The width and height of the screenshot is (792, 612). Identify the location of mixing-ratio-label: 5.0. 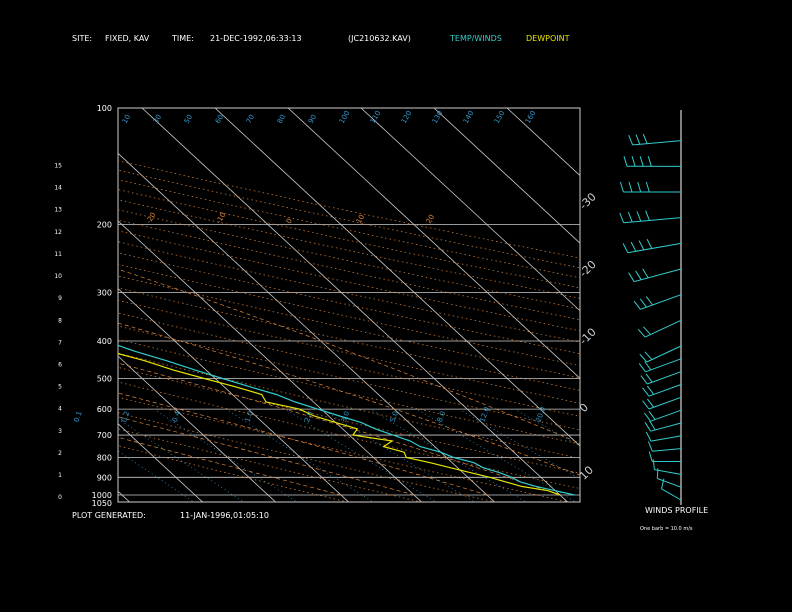
(394, 416).